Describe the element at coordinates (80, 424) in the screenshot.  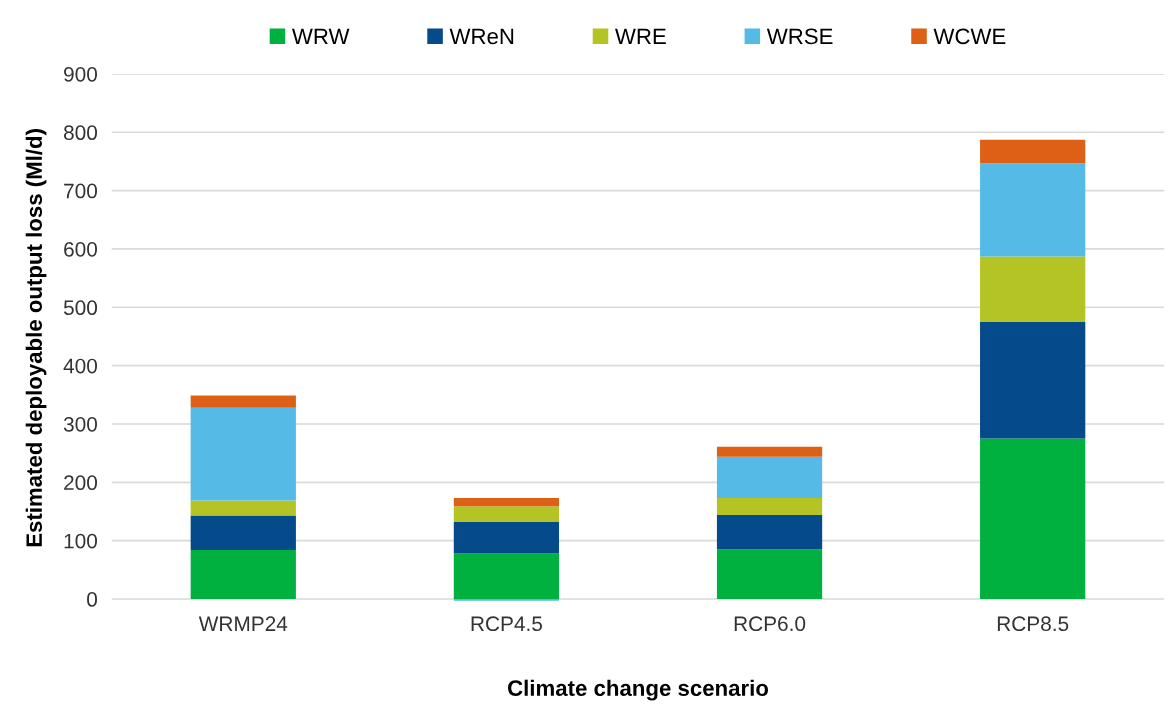
I see `y-tick-label: 300` at that location.